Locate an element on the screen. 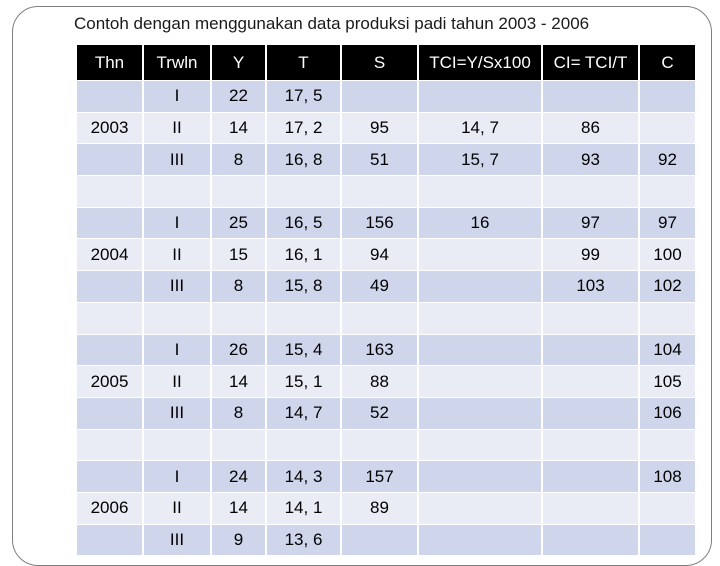  cell-c: 92 is located at coordinates (666, 159).